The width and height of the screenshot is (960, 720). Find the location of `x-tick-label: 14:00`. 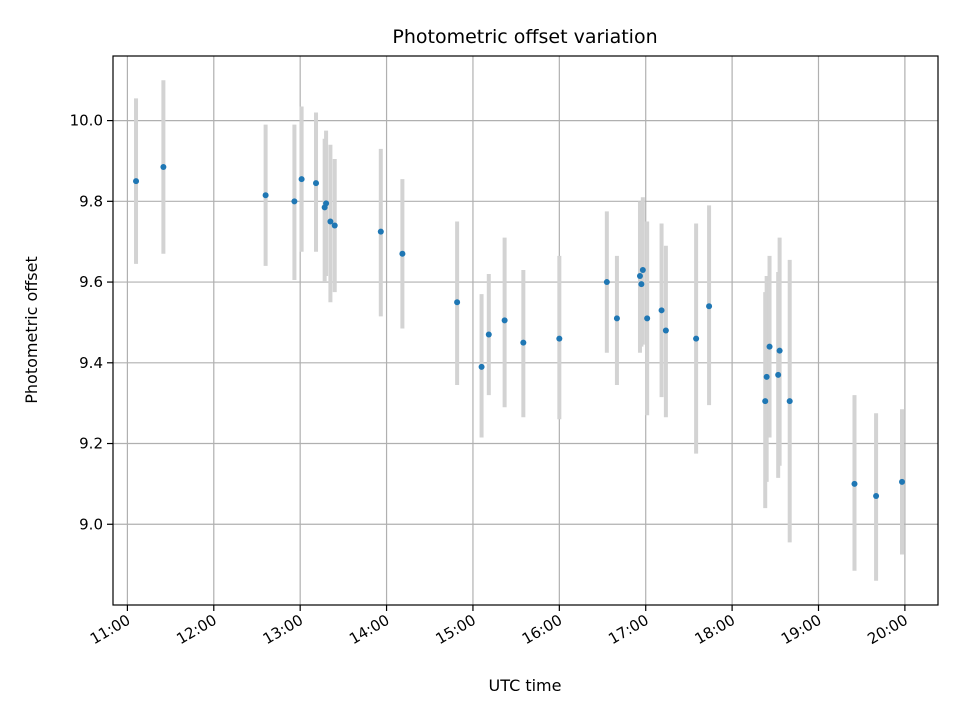

x-tick-label: 14:00 is located at coordinates (369, 629).